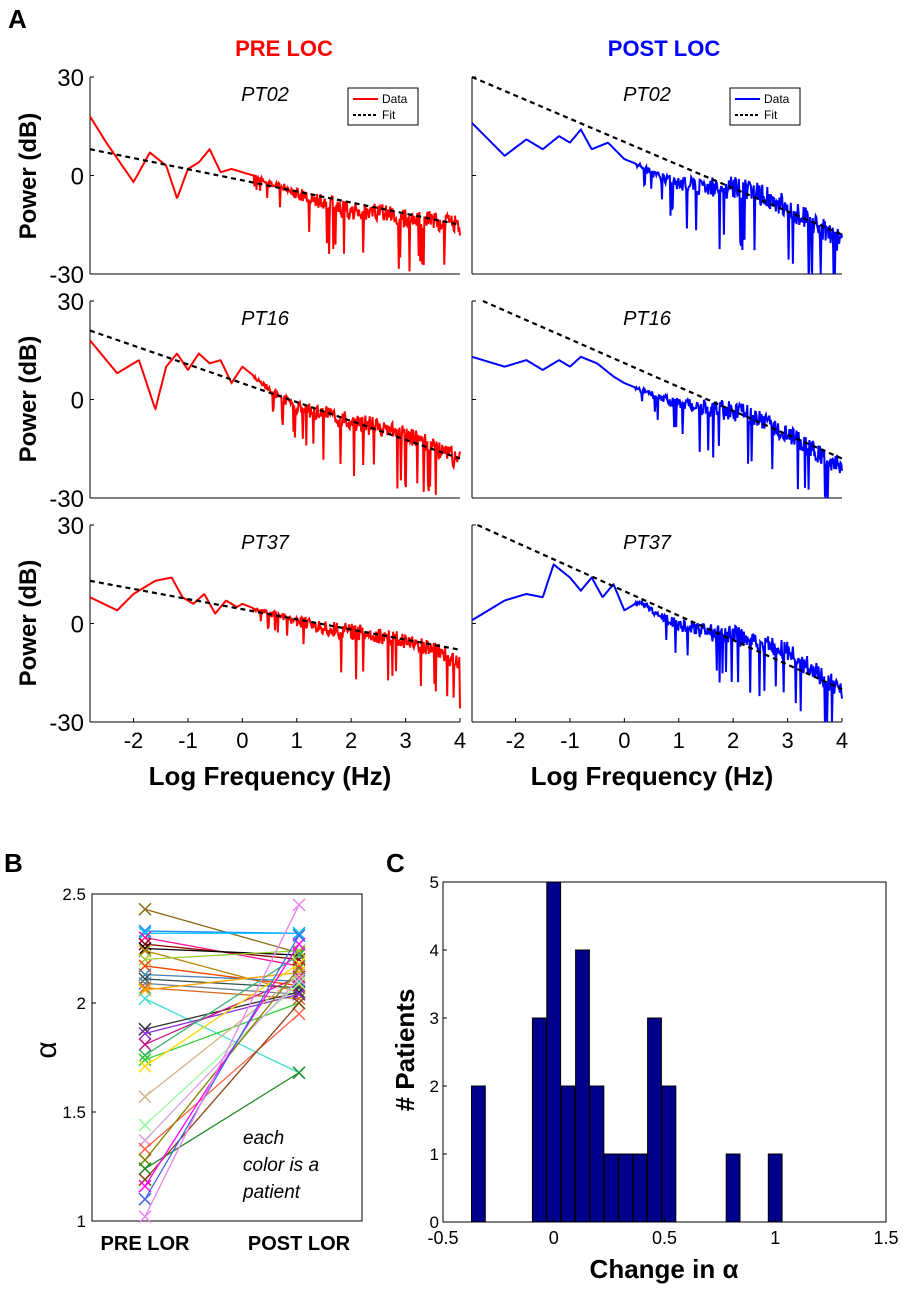 This screenshot has width=910, height=1289. I want to click on post-column-title: POST LOC, so click(664, 48).